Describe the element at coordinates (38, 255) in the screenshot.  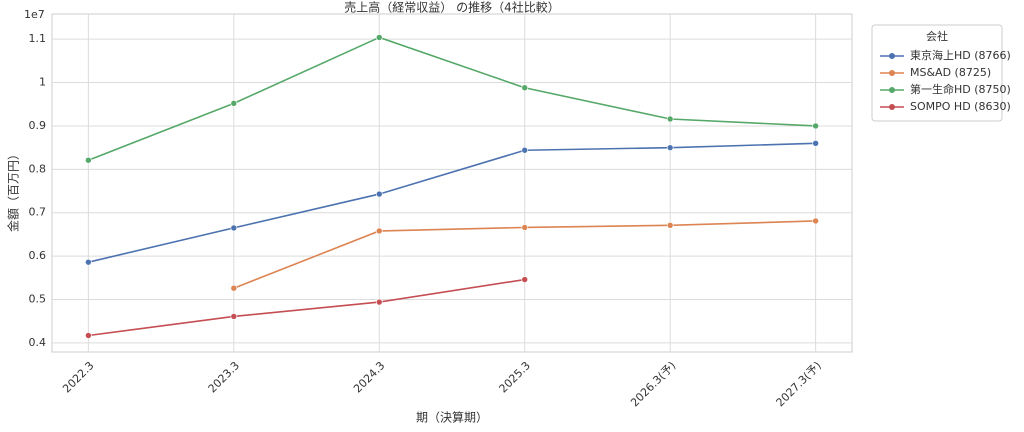
I see `y-tick-label: 0.6` at that location.